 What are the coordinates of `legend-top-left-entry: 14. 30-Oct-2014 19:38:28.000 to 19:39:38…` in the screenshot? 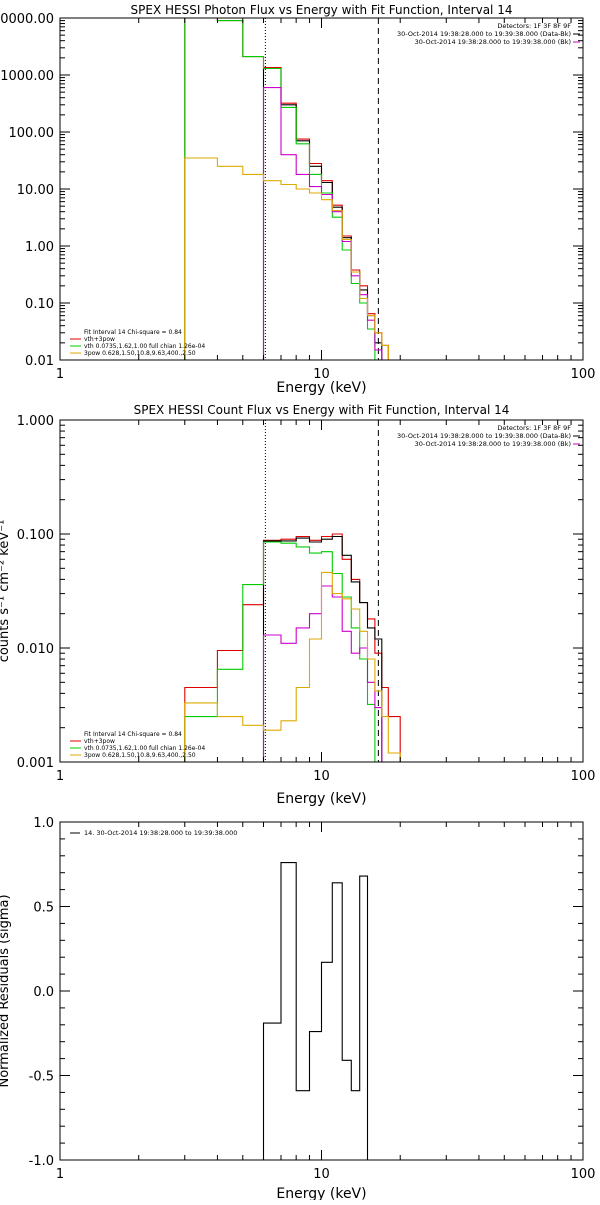 It's located at (160, 833).